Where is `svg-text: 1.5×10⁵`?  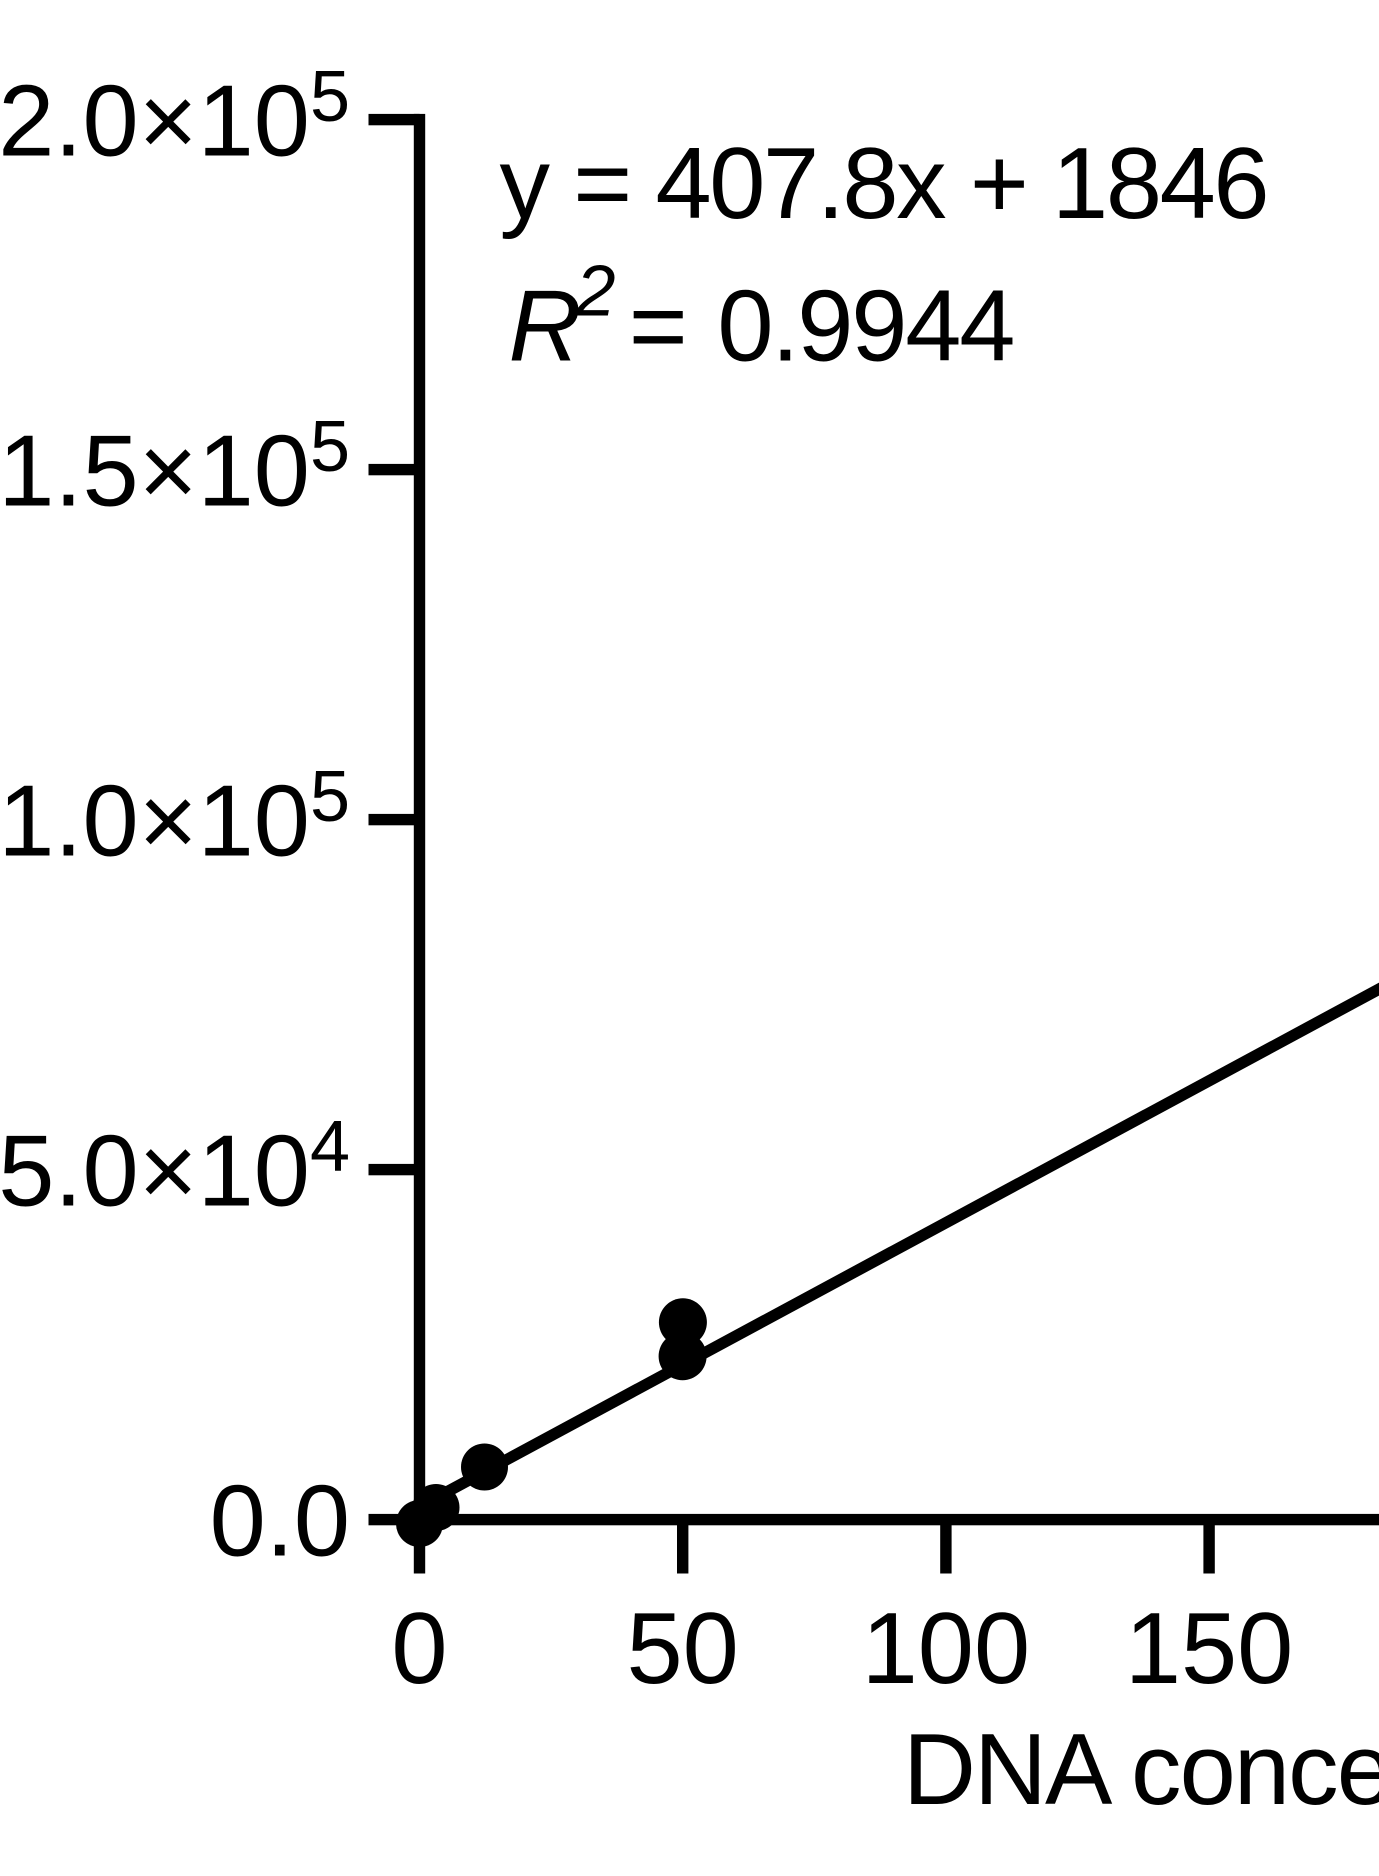 svg-text: 1.5×10⁵ is located at coordinates (175, 467).